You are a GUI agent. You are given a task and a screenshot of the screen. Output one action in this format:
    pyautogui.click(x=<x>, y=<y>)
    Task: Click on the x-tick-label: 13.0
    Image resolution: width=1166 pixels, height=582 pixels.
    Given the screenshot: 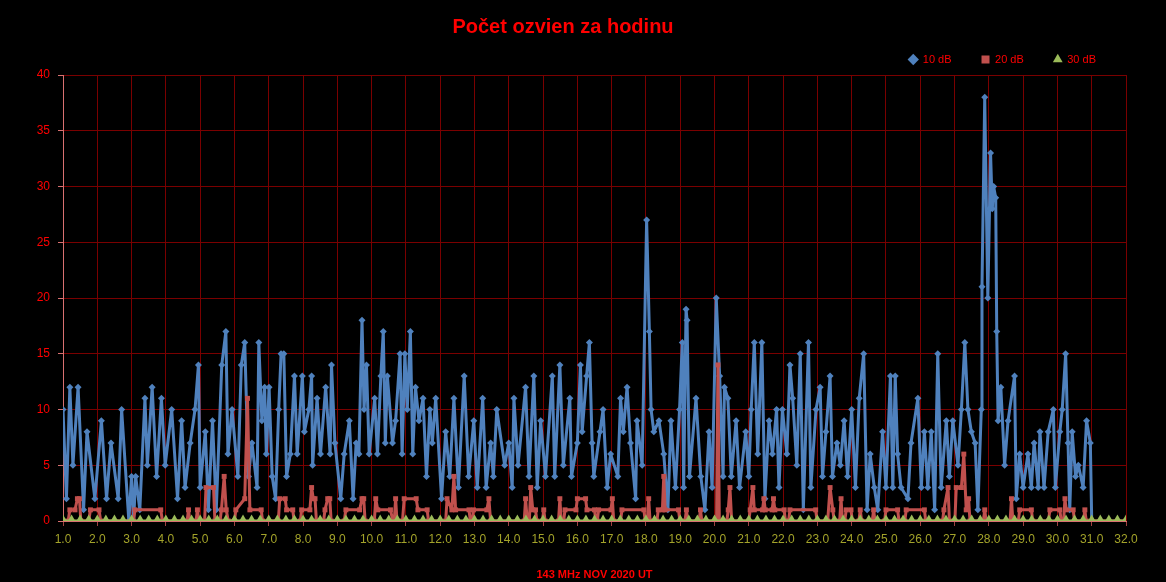 What is the action you would take?
    pyautogui.click(x=474, y=538)
    